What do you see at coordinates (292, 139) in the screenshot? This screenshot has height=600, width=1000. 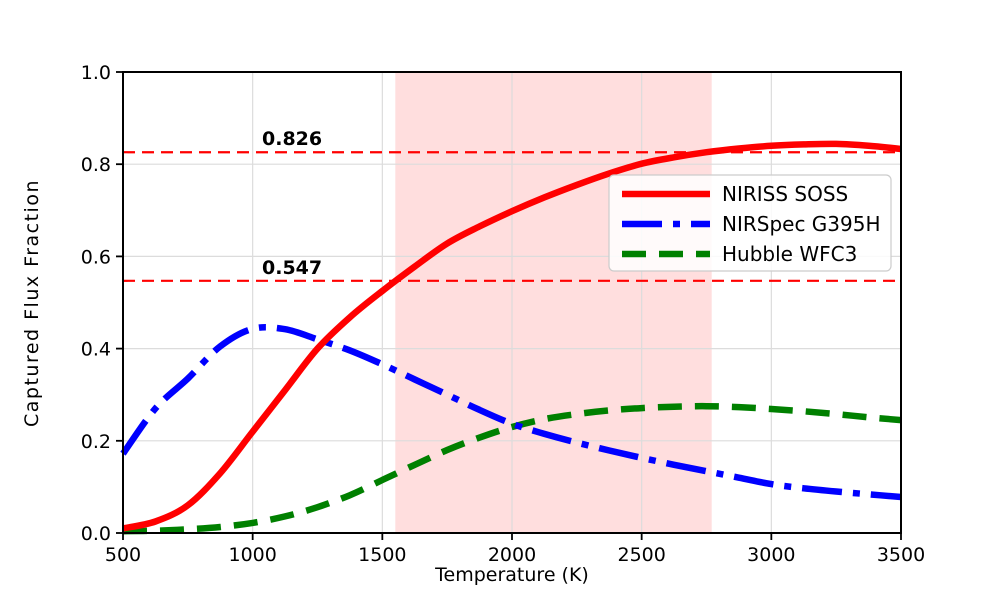 I see `reference-label: 0.826` at bounding box center [292, 139].